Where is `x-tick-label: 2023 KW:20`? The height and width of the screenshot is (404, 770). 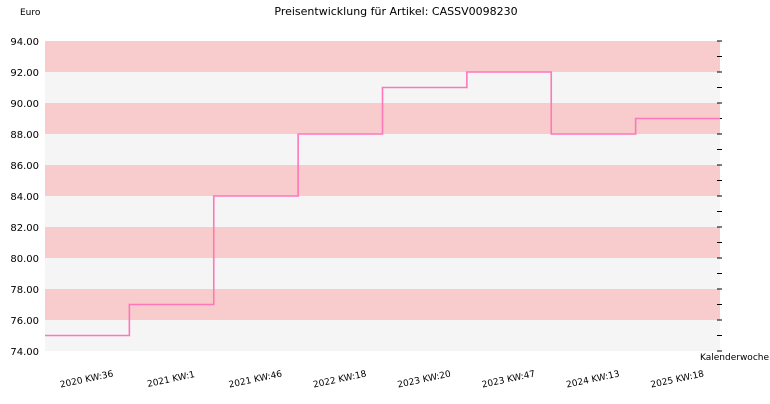 x-tick-label: 2023 KW:20 is located at coordinates (424, 379).